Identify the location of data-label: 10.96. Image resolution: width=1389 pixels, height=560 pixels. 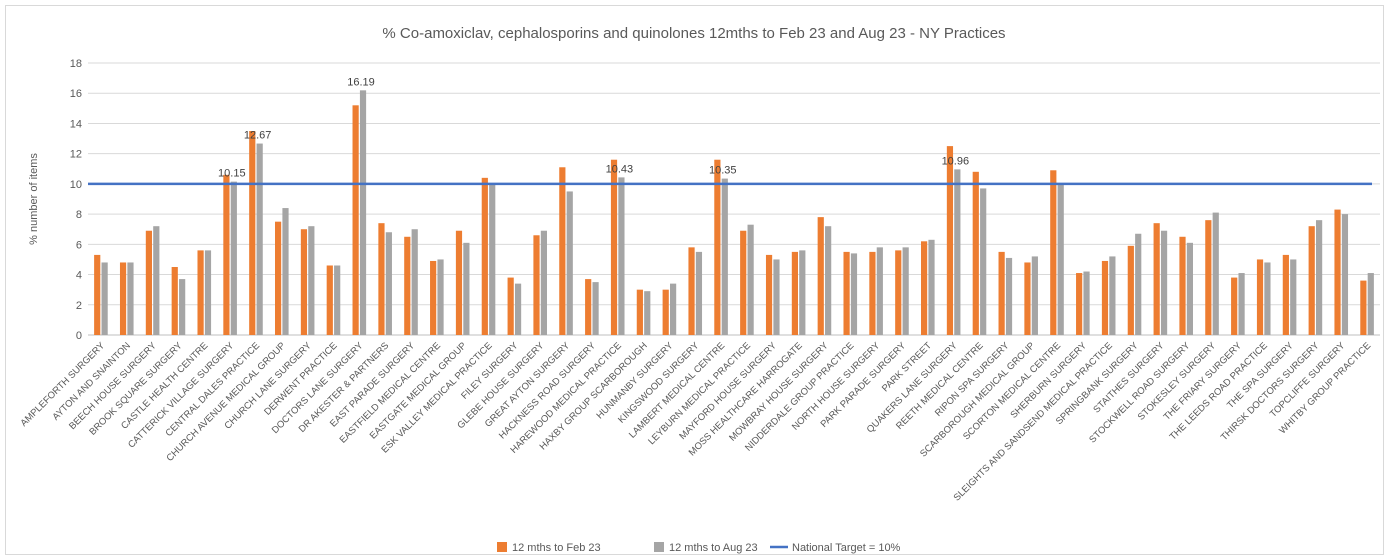
(956, 161).